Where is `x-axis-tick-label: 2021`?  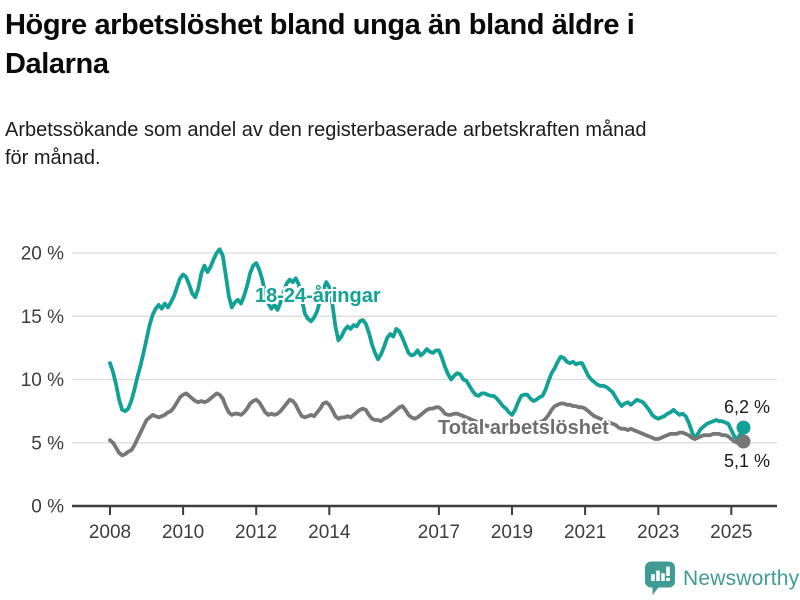
x-axis-tick-label: 2021 is located at coordinates (585, 532).